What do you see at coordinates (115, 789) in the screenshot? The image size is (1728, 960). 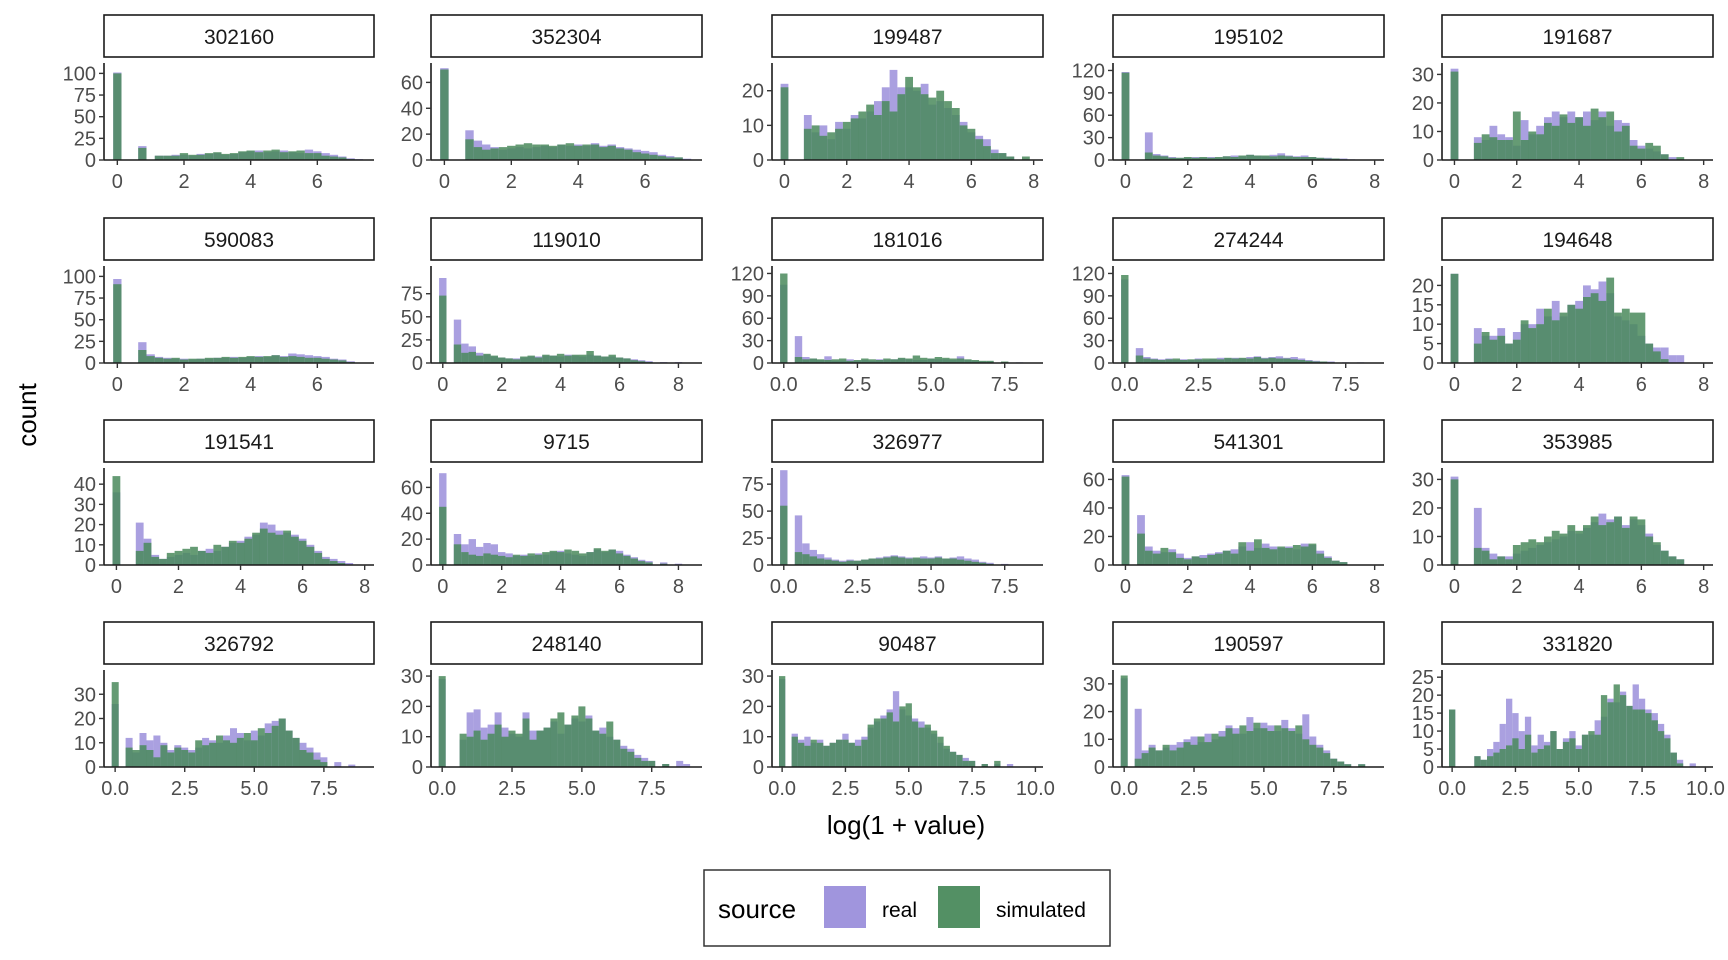 I see `x-tick-label: 0.0` at bounding box center [115, 789].